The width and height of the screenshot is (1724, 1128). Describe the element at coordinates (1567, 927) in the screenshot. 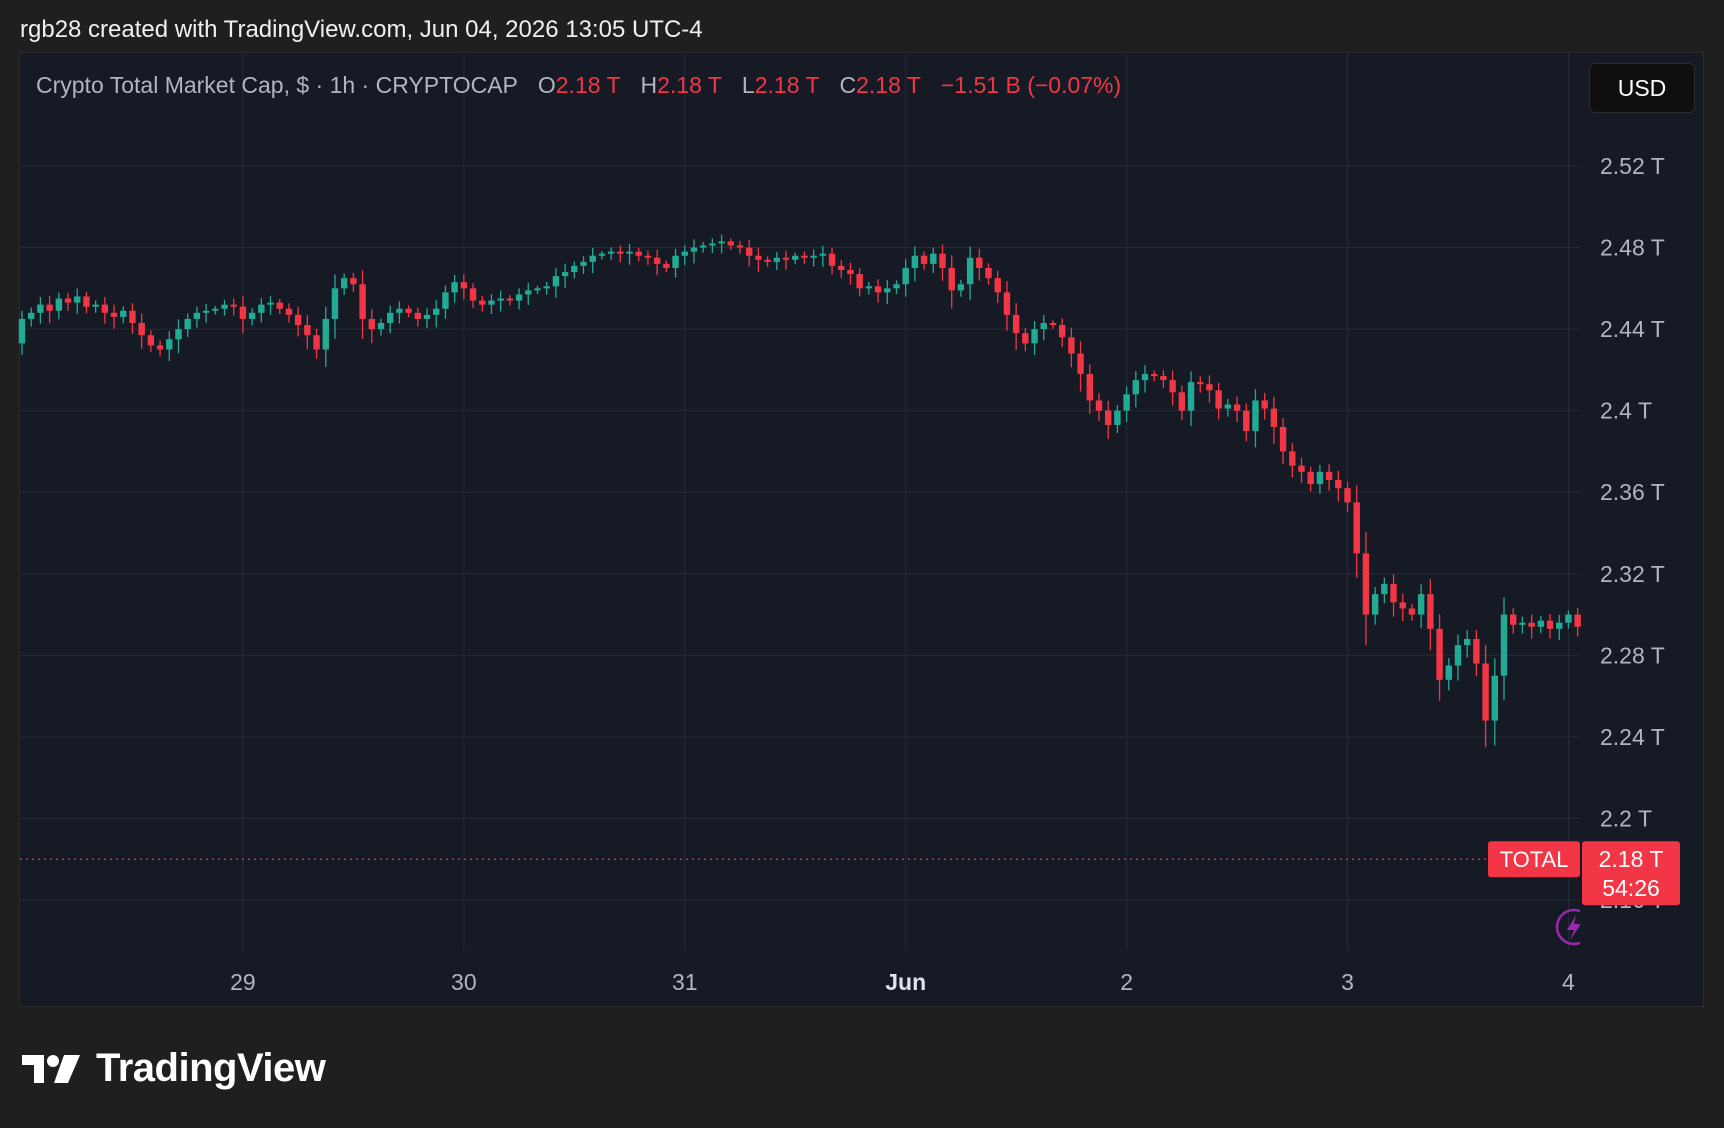

I see `lightning-icon-ring` at that location.